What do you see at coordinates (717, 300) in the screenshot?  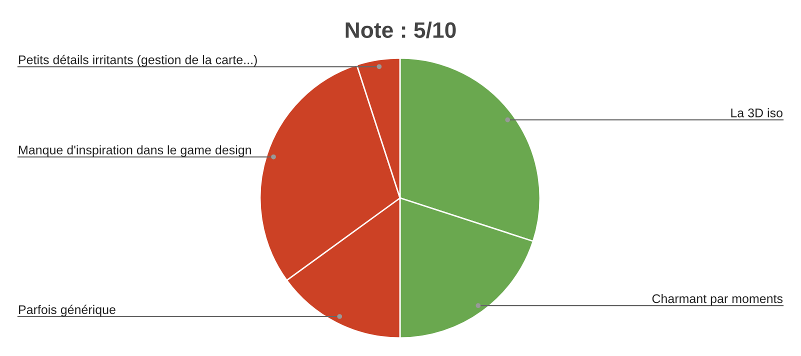 I see `slice-label: Charmant par moments` at bounding box center [717, 300].